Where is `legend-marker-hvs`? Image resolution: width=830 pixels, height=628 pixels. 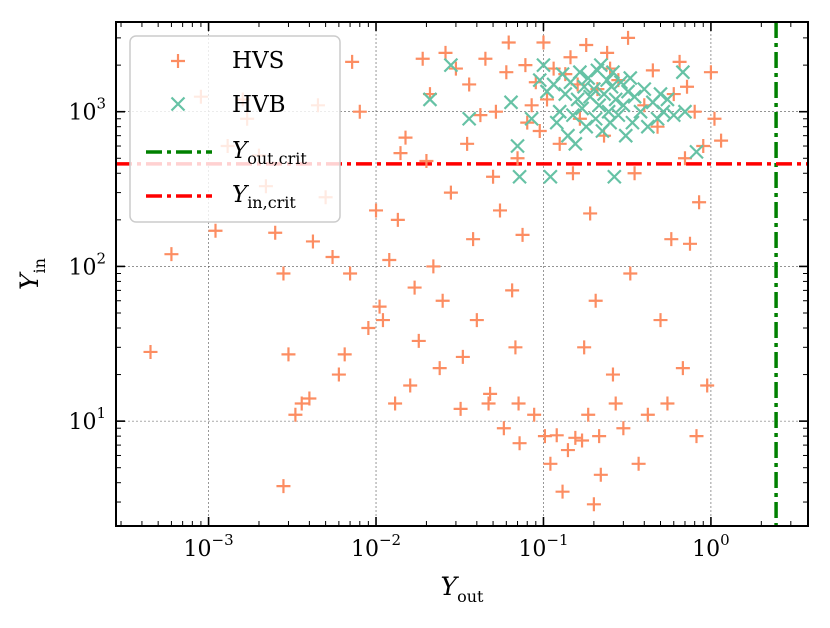
legend-marker-hvs is located at coordinates (178, 61).